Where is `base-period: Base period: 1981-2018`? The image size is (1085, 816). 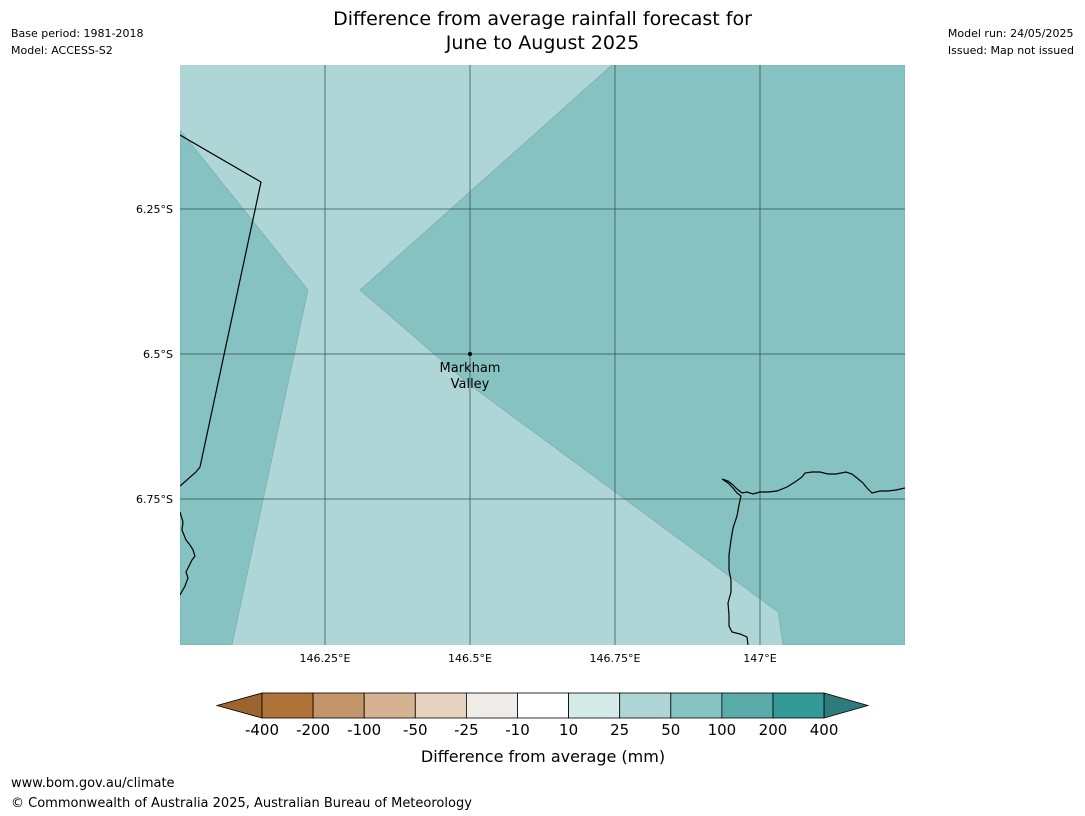 base-period: Base period: 1981-2018 is located at coordinates (77, 33).